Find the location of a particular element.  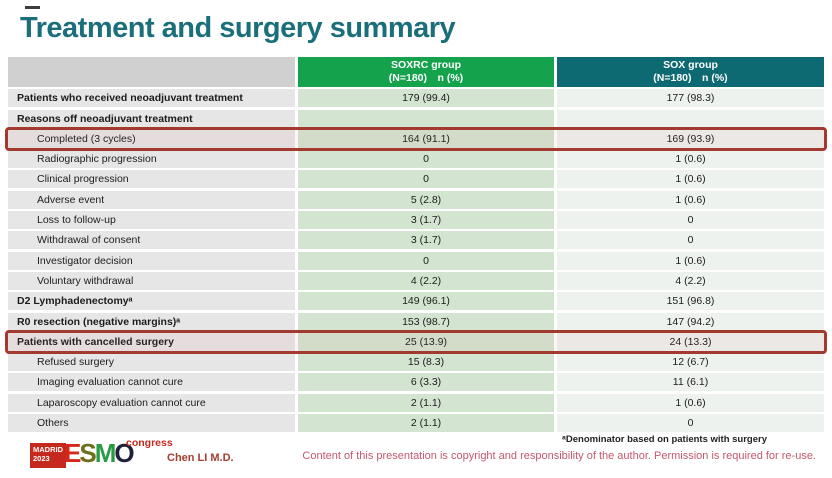

table-row: Refused surgery 15 (8.3) 12 (6.7) is located at coordinates (416, 362).